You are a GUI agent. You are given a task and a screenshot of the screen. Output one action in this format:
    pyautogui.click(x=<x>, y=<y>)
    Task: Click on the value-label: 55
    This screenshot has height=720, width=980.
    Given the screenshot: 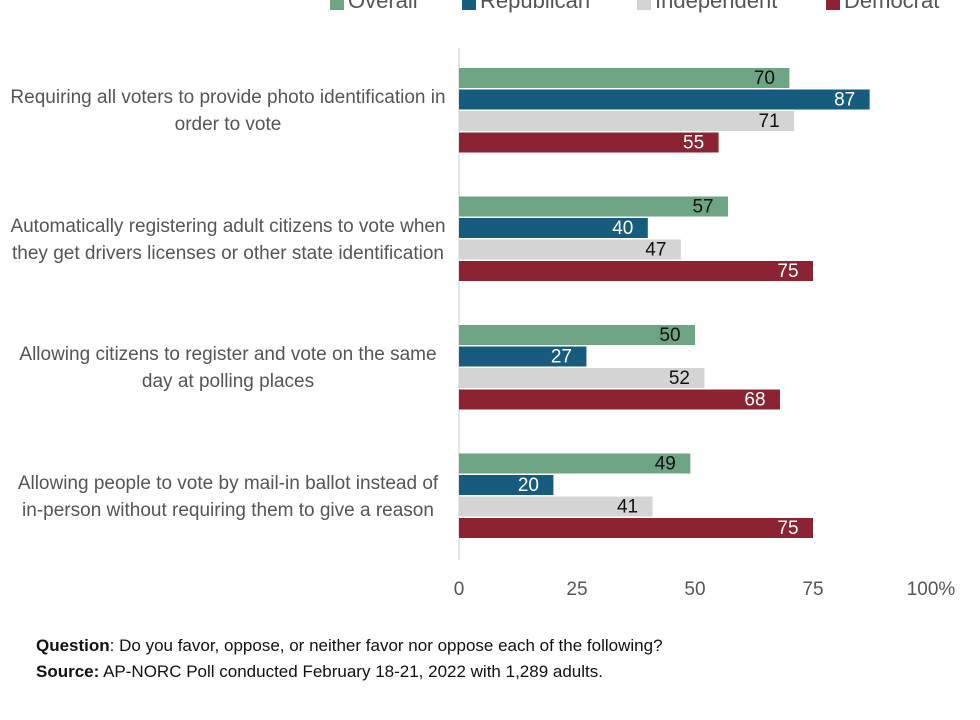 What is the action you would take?
    pyautogui.click(x=693, y=143)
    